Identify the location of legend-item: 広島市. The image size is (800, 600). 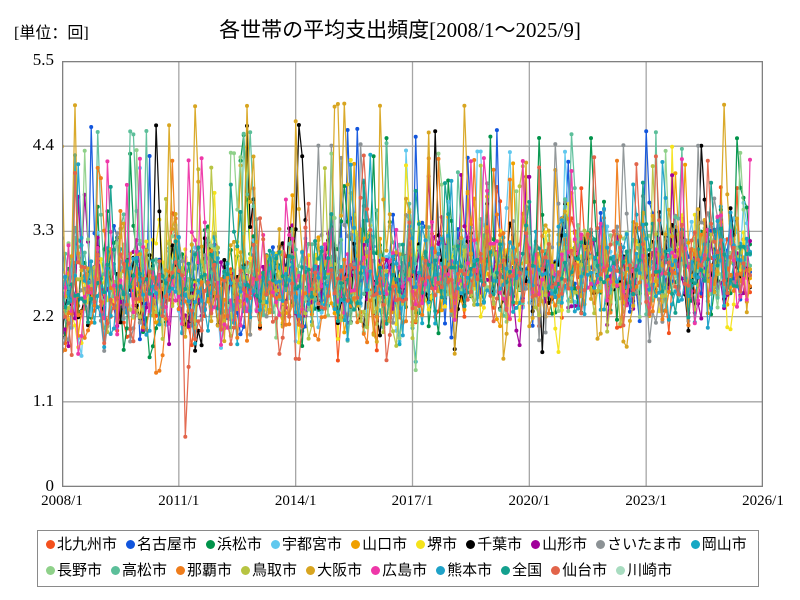
(399, 570).